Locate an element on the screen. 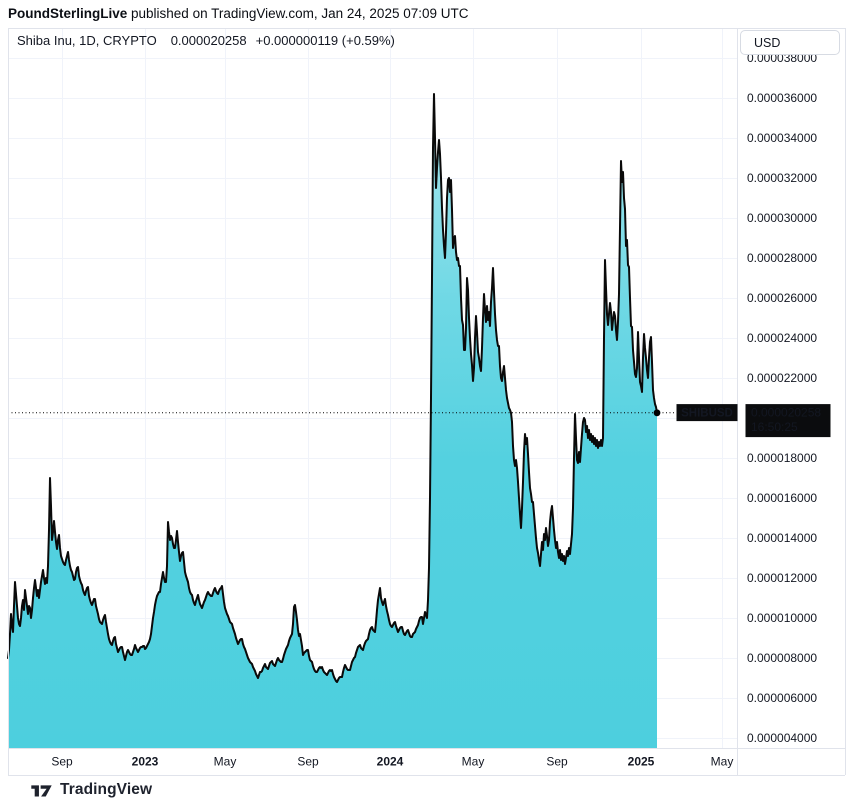 This screenshot has width=854, height=809. price-axis-label: 0.000004000 is located at coordinates (782, 738).